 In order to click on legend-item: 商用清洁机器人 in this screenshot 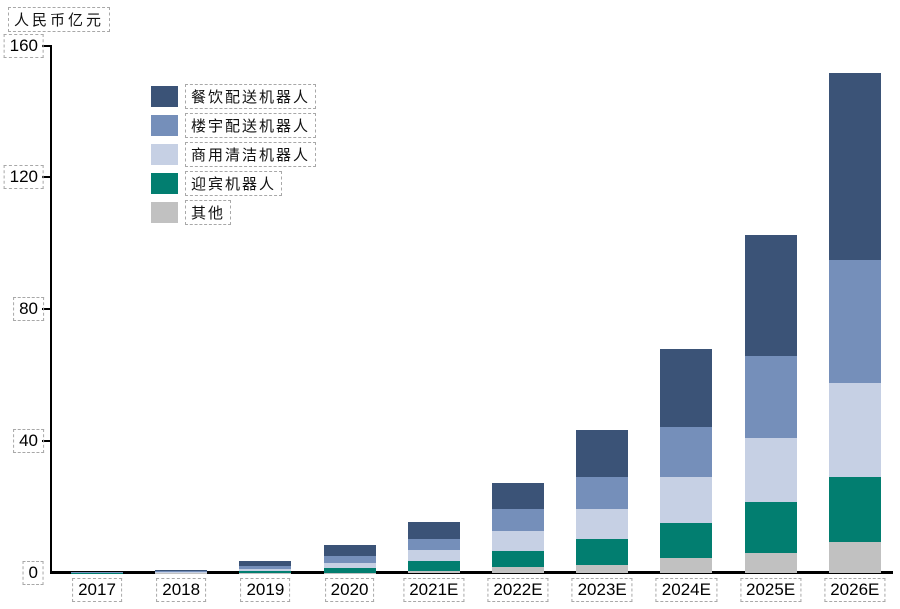, I will do `click(234, 154)`.